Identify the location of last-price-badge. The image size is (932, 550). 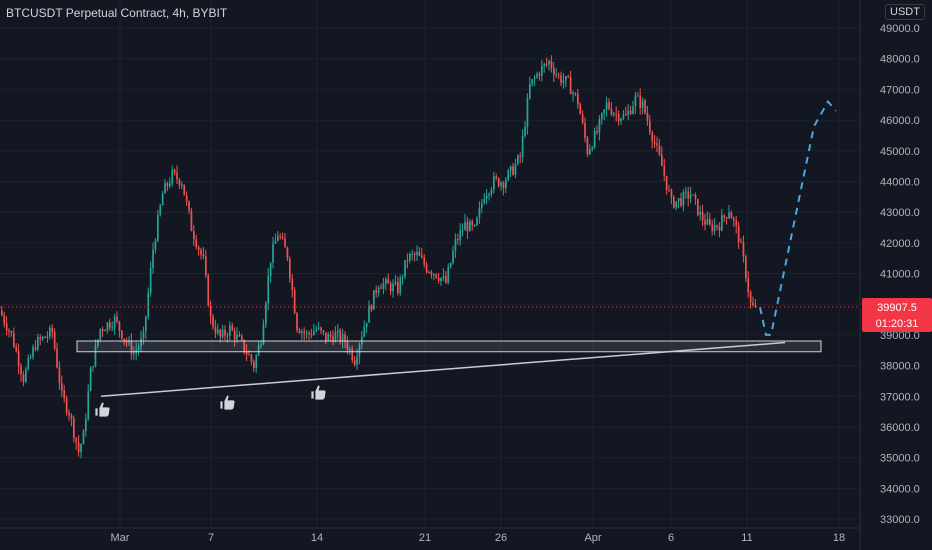
(897, 315).